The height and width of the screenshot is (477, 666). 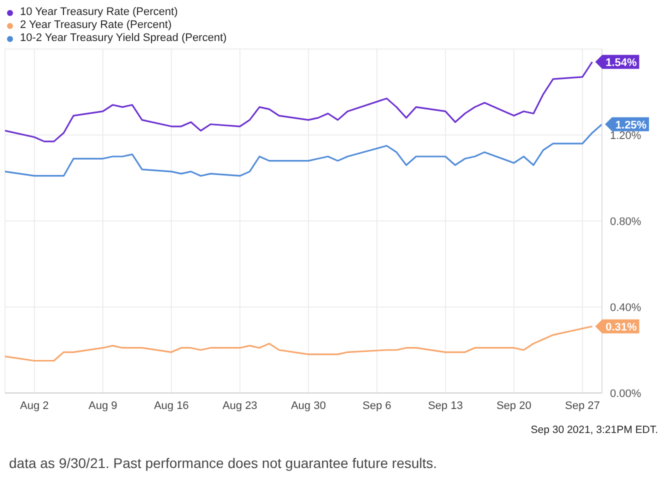 I want to click on x-tick-label: Aug 2, so click(x=34, y=406).